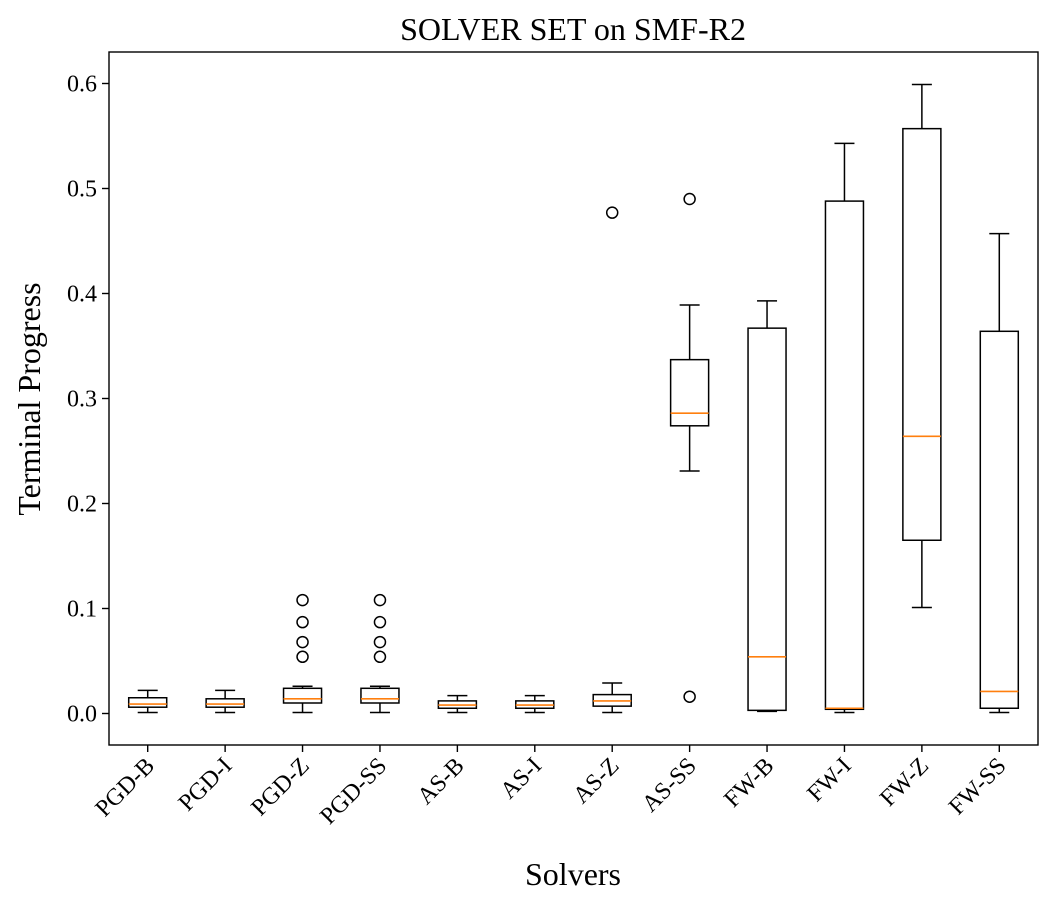 This screenshot has width=1054, height=908. I want to click on y-tick-label: 0.5, so click(82, 190).